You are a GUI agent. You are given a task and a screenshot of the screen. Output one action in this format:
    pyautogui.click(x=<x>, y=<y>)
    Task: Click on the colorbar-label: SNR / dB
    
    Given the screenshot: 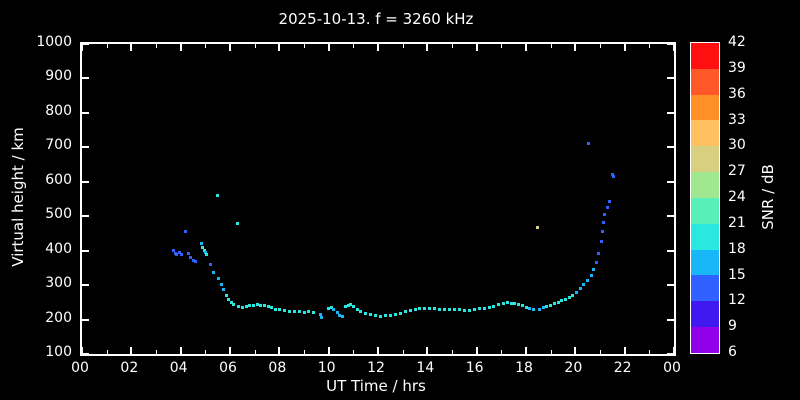 What is the action you would take?
    pyautogui.click(x=768, y=197)
    